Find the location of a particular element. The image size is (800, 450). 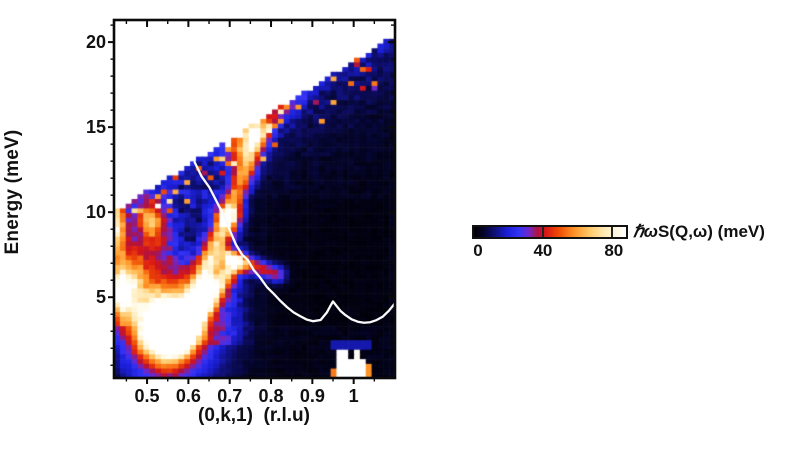

colorbar-title: ℏωS(Q,ω) (meV) is located at coordinates (699, 232).